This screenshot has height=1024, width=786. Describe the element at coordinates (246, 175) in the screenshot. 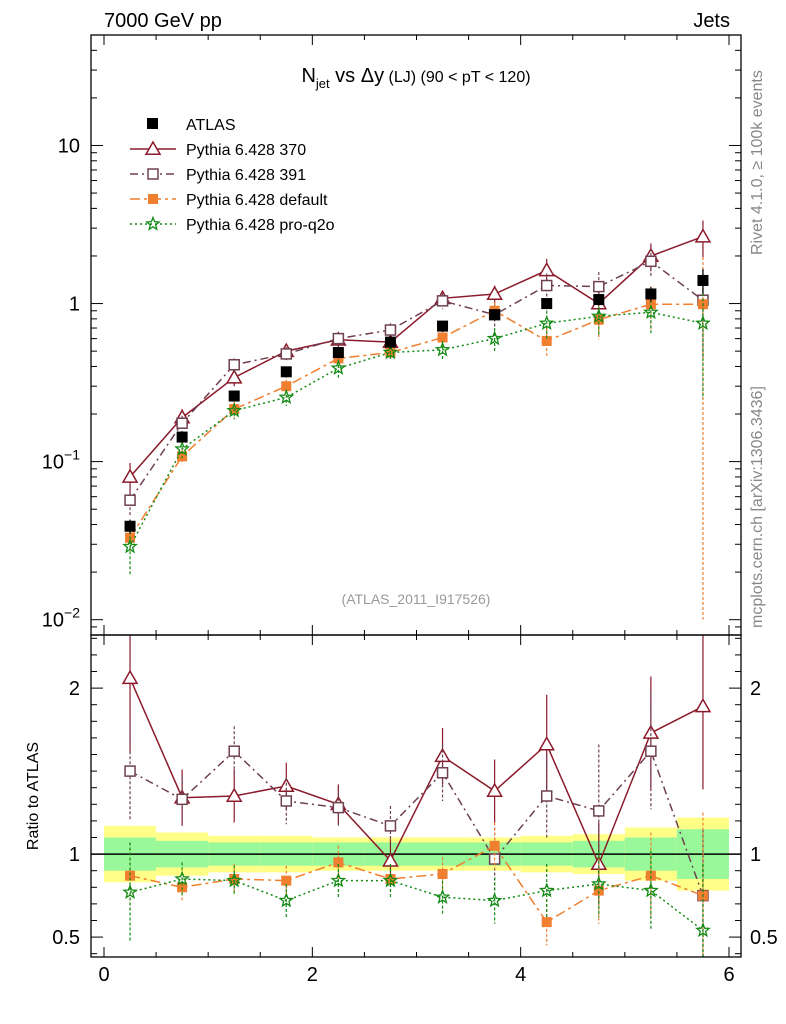

I see `legend-label: Pythia 6.428 391` at that location.